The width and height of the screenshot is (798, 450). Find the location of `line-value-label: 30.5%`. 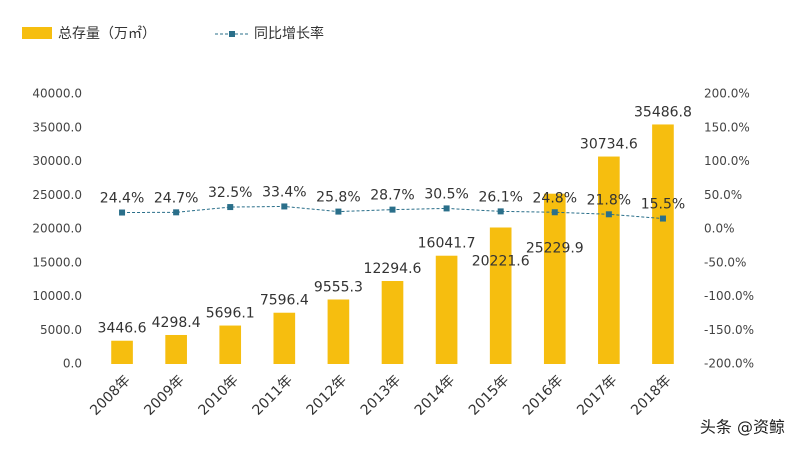

line-value-label: 30.5% is located at coordinates (446, 194).